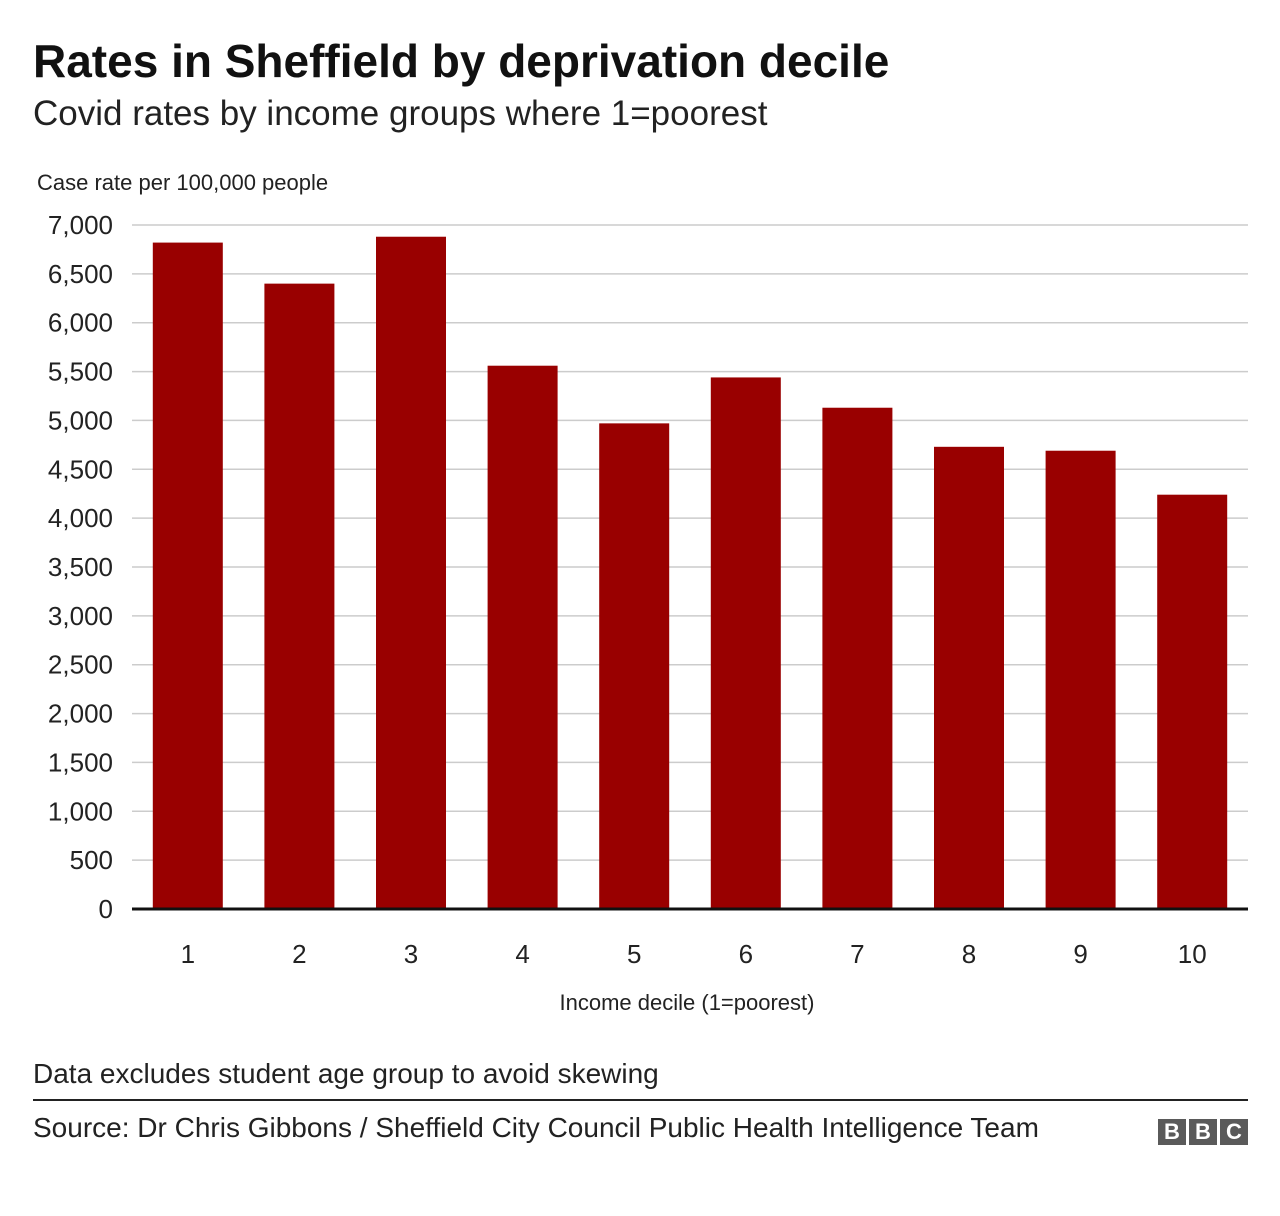 The width and height of the screenshot is (1280, 1216). Describe the element at coordinates (1192, 954) in the screenshot. I see `x-tick-label: 10` at that location.